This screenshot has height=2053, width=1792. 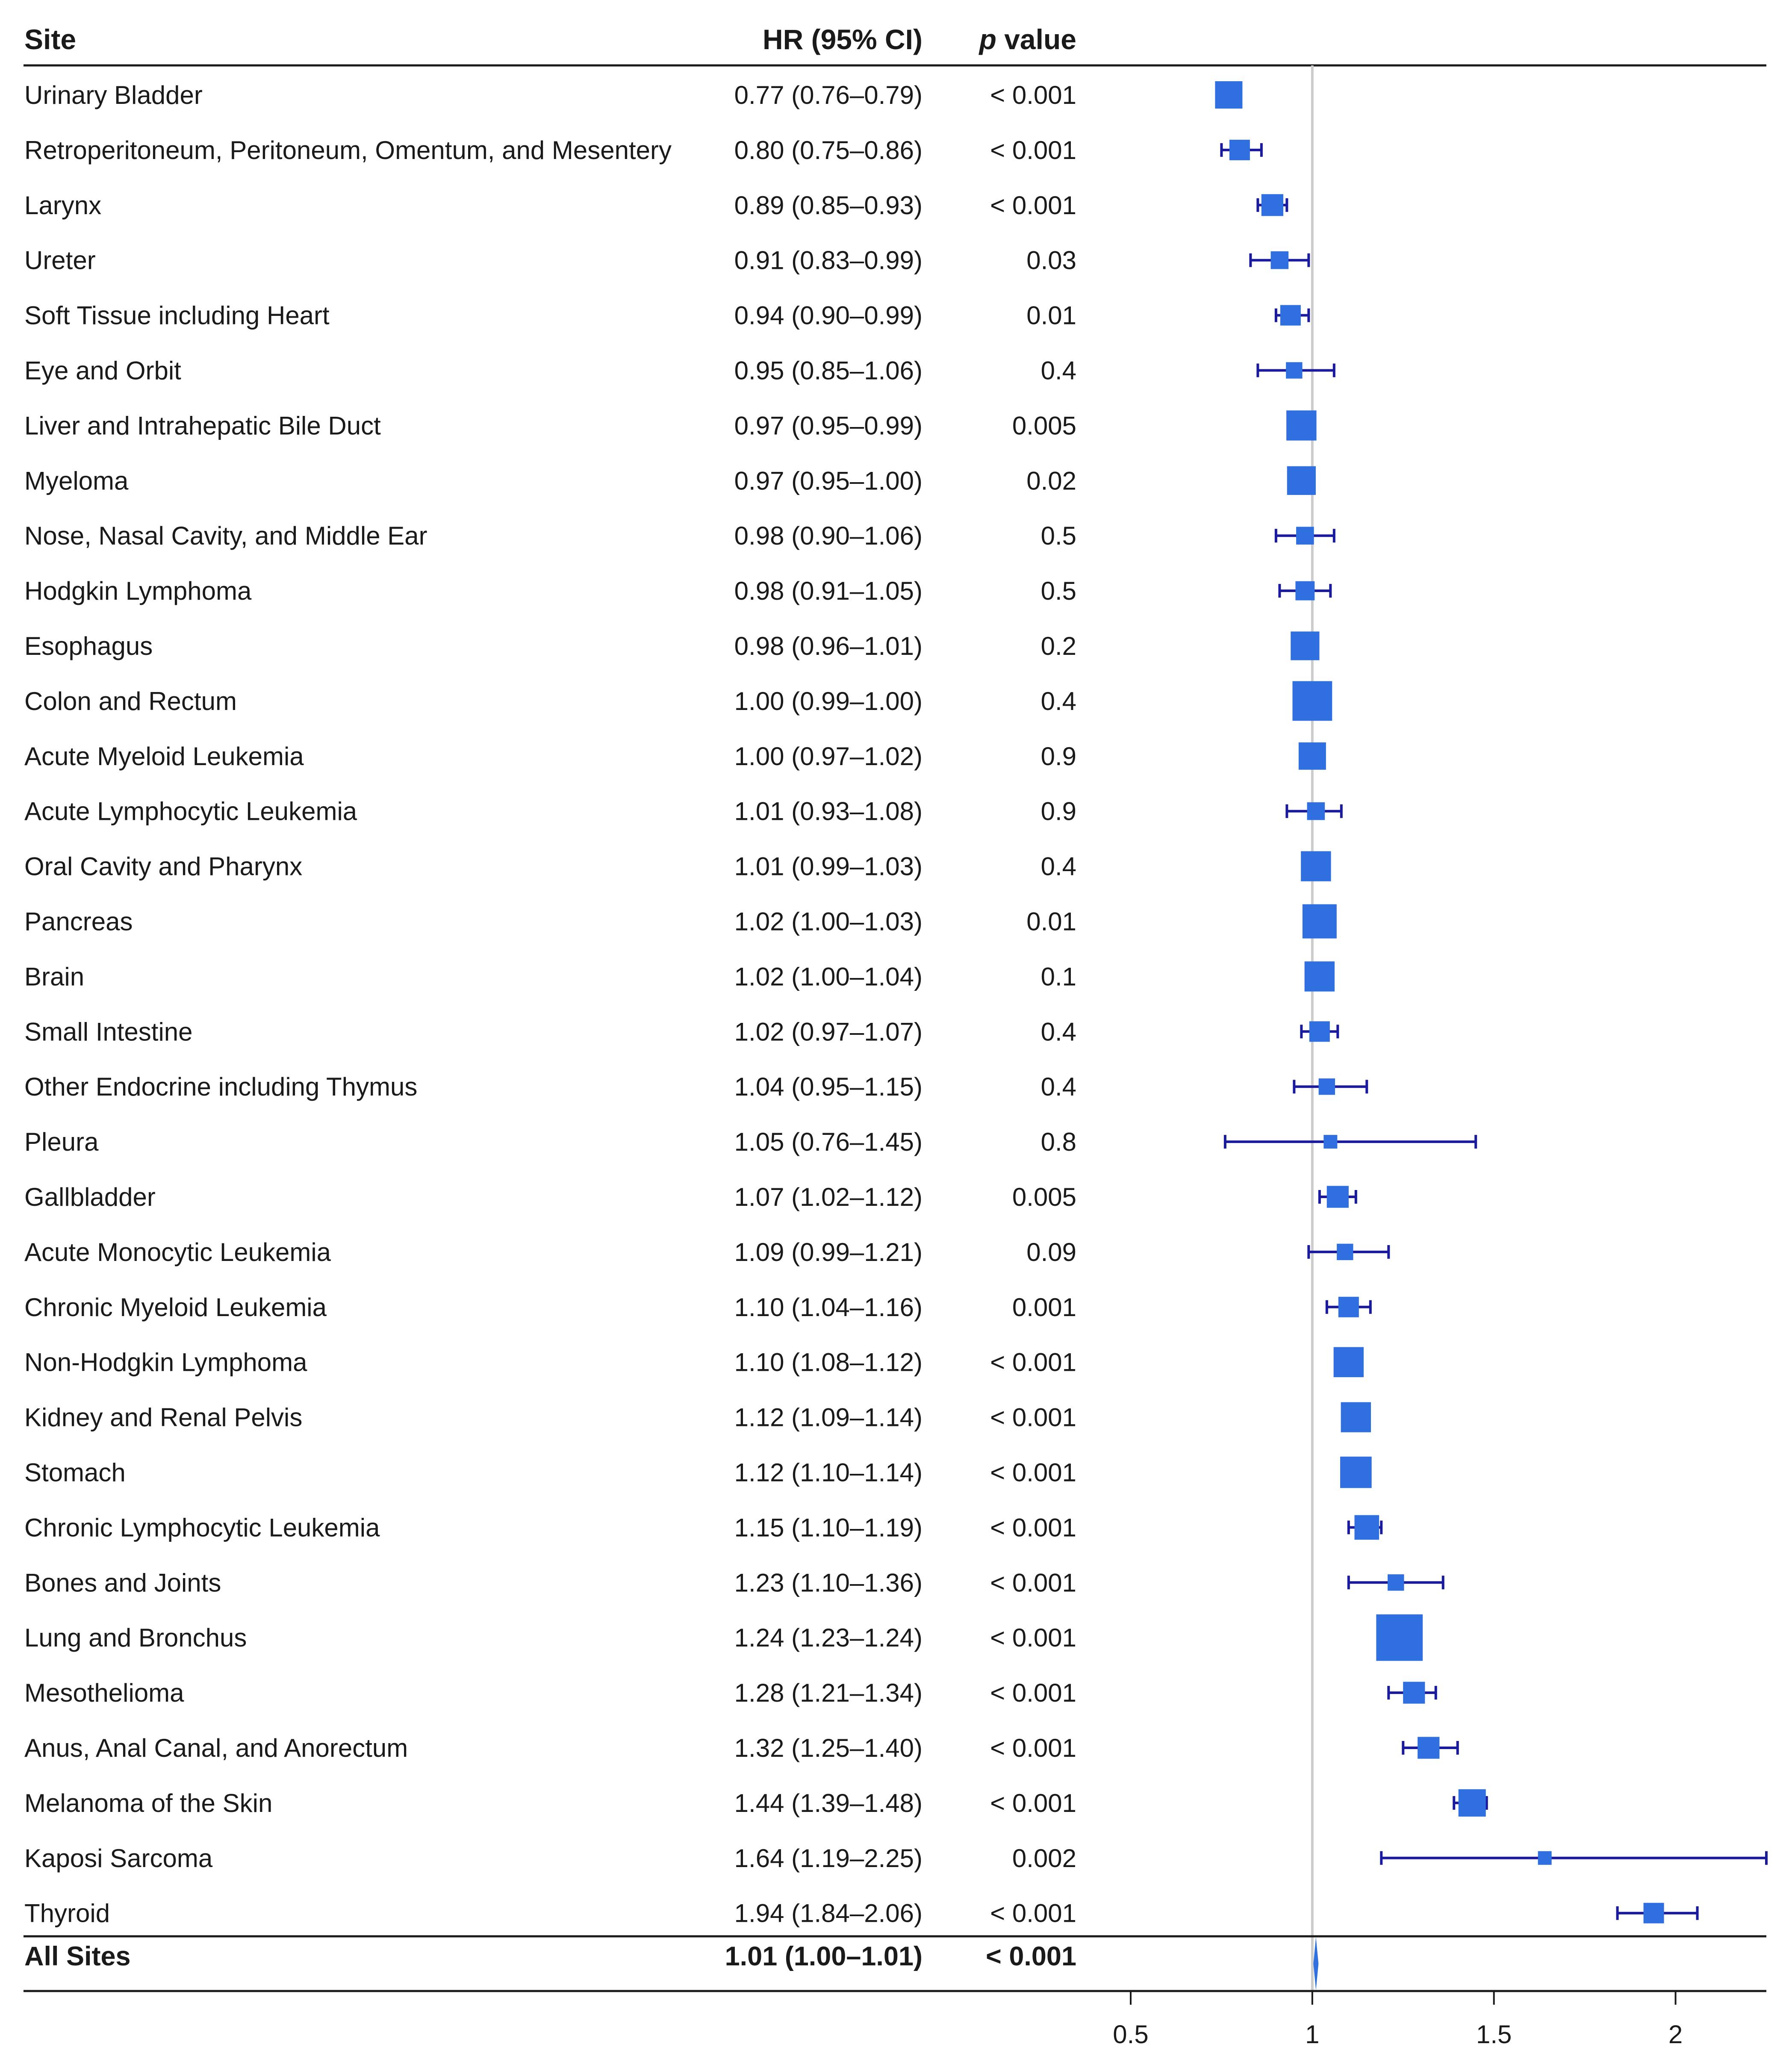 I want to click on row-site-label: Eye and Orbit, so click(x=102, y=370).